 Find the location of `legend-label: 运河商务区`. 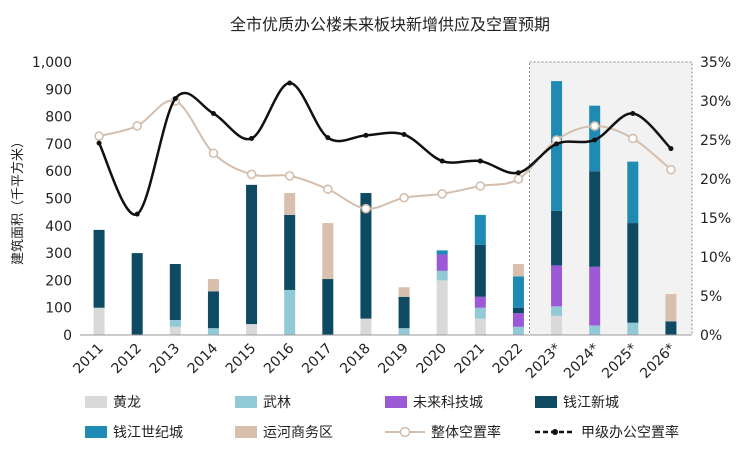

legend-label: 运河商务区 is located at coordinates (298, 433).